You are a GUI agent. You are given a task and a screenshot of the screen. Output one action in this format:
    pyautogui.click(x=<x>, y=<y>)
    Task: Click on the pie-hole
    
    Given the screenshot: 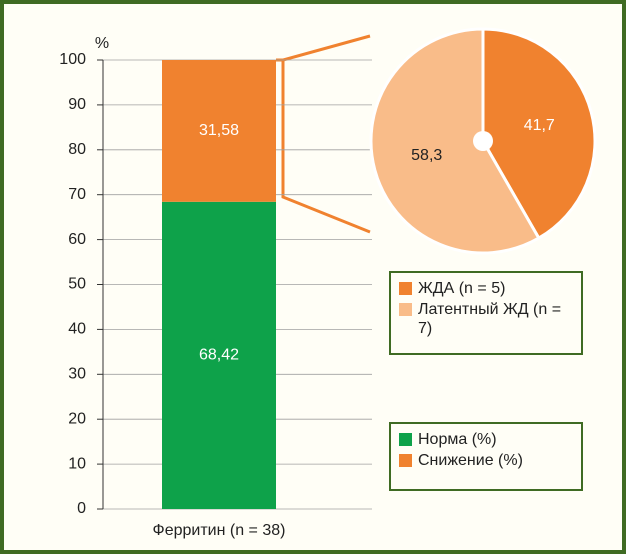 What is the action you would take?
    pyautogui.click(x=483, y=141)
    